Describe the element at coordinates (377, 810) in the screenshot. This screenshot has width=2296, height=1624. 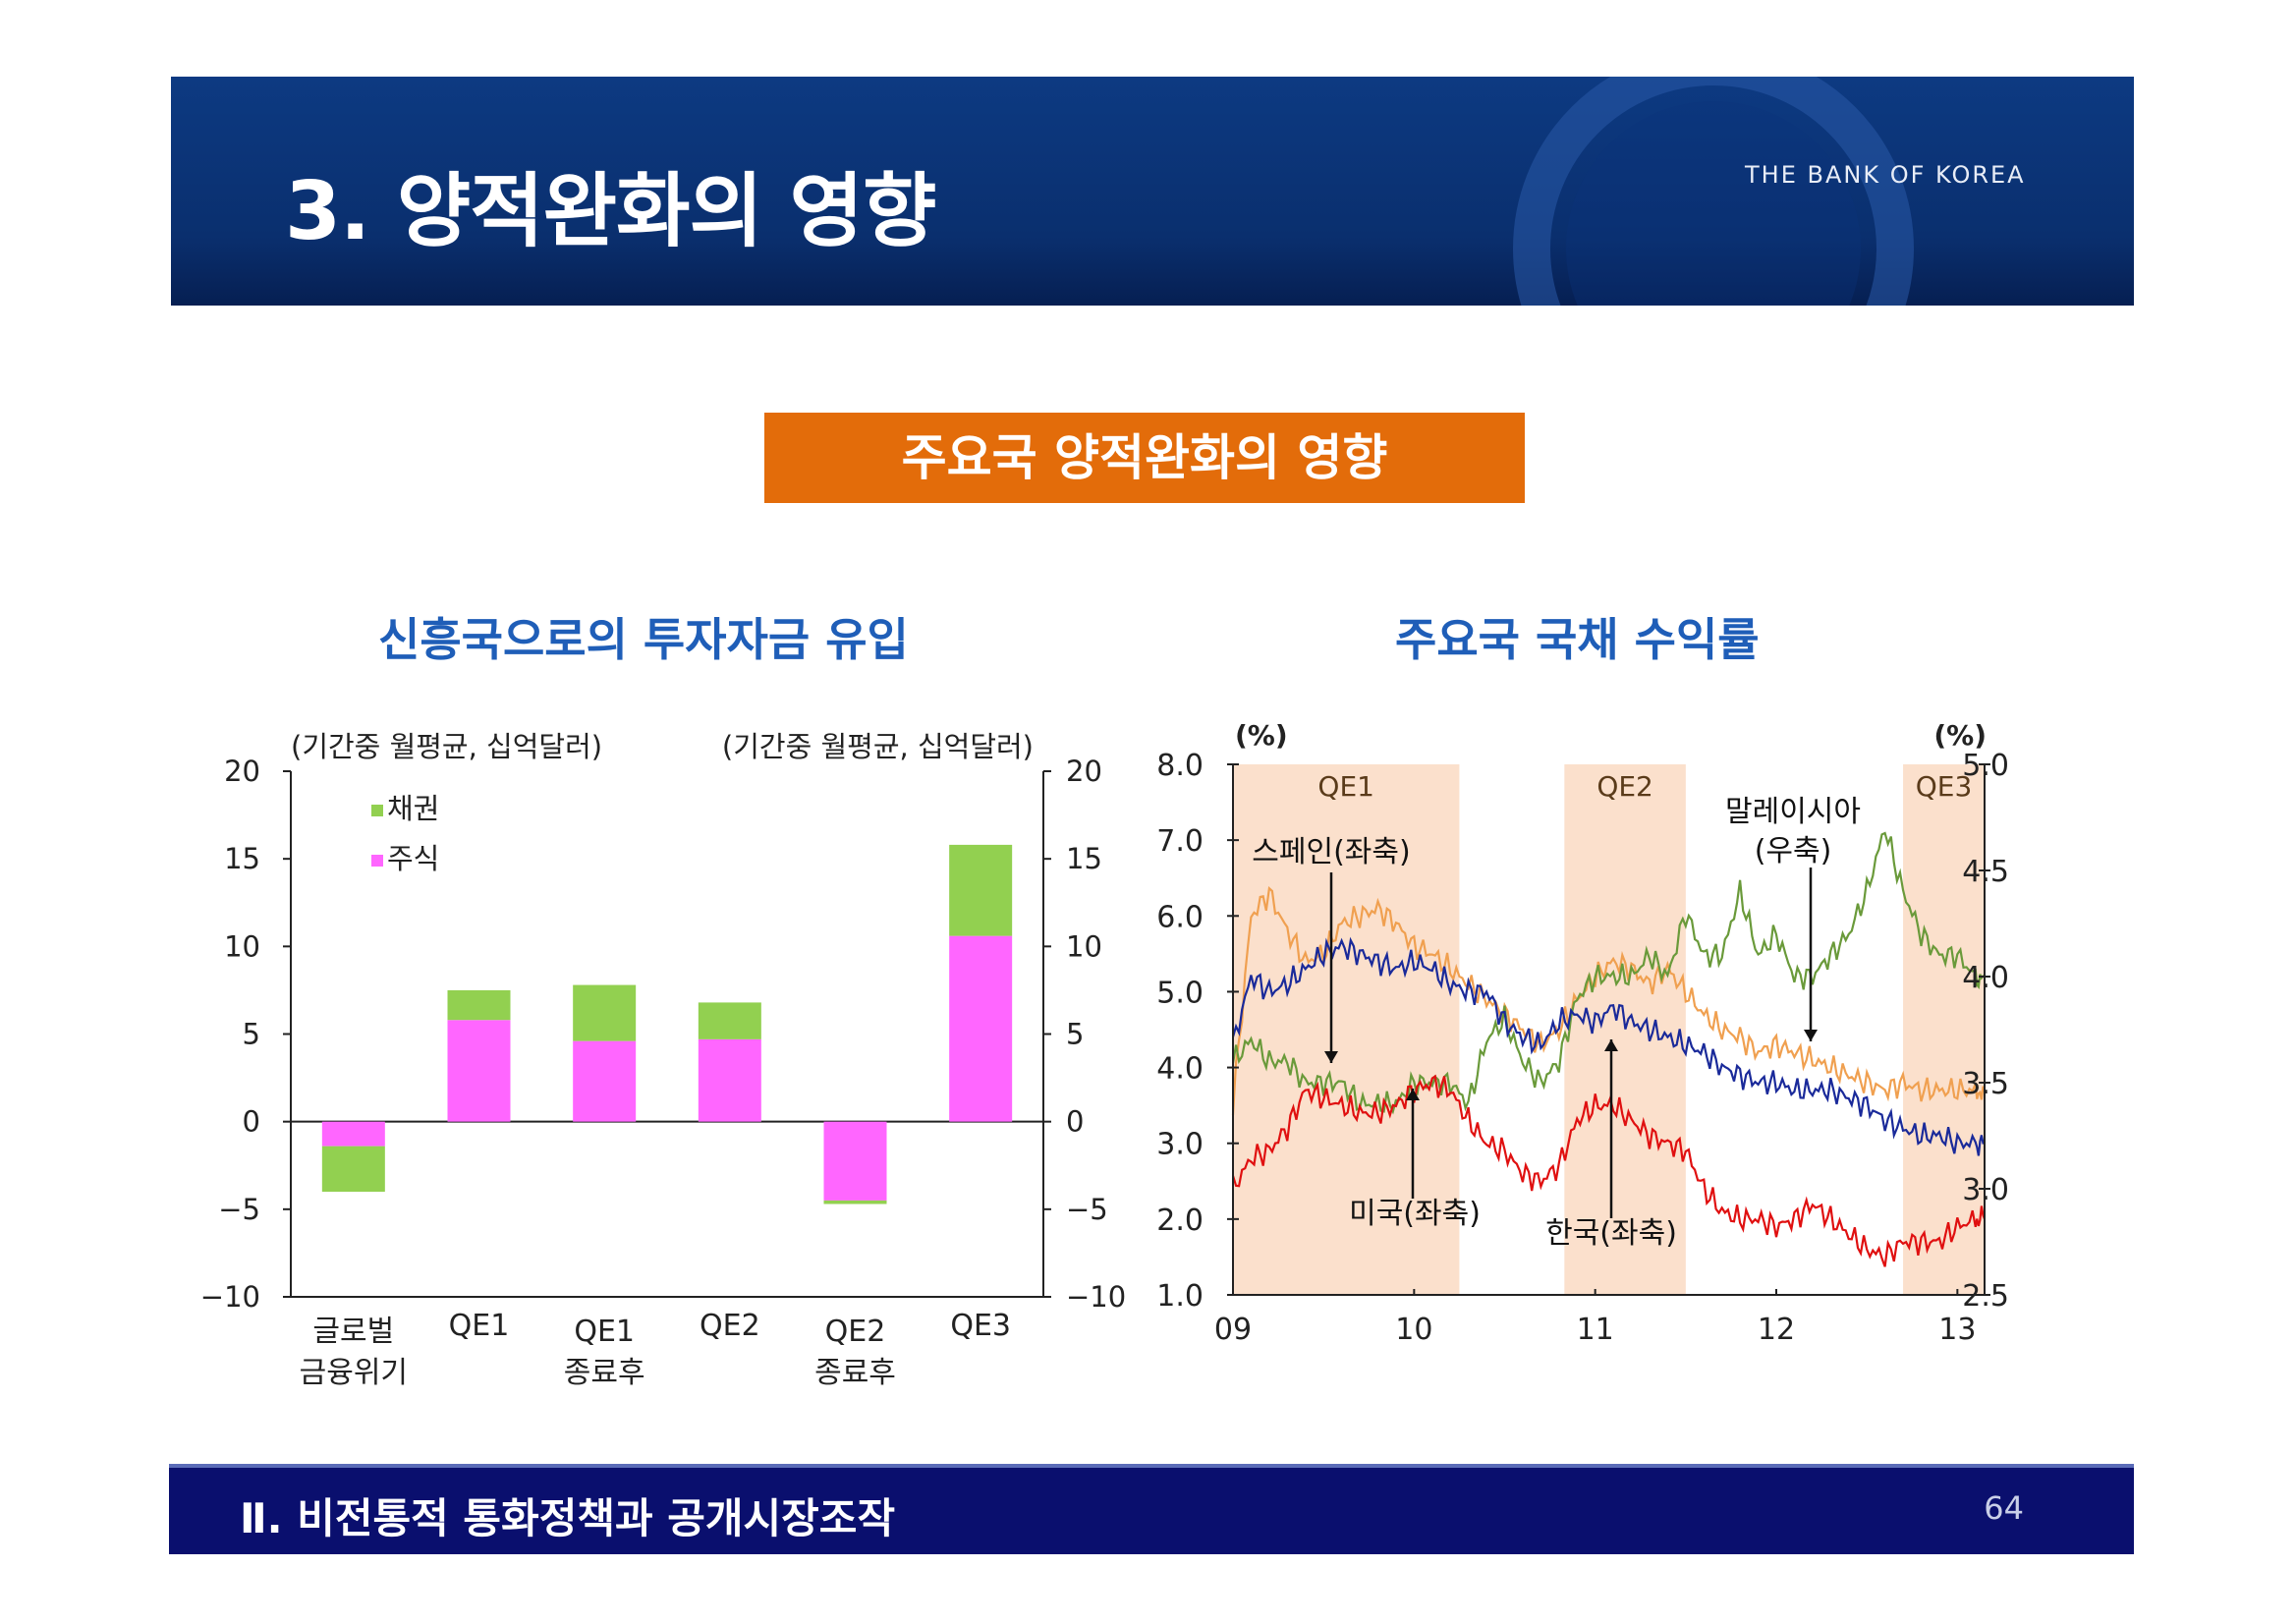
I see `legend-swatch-bond` at that location.